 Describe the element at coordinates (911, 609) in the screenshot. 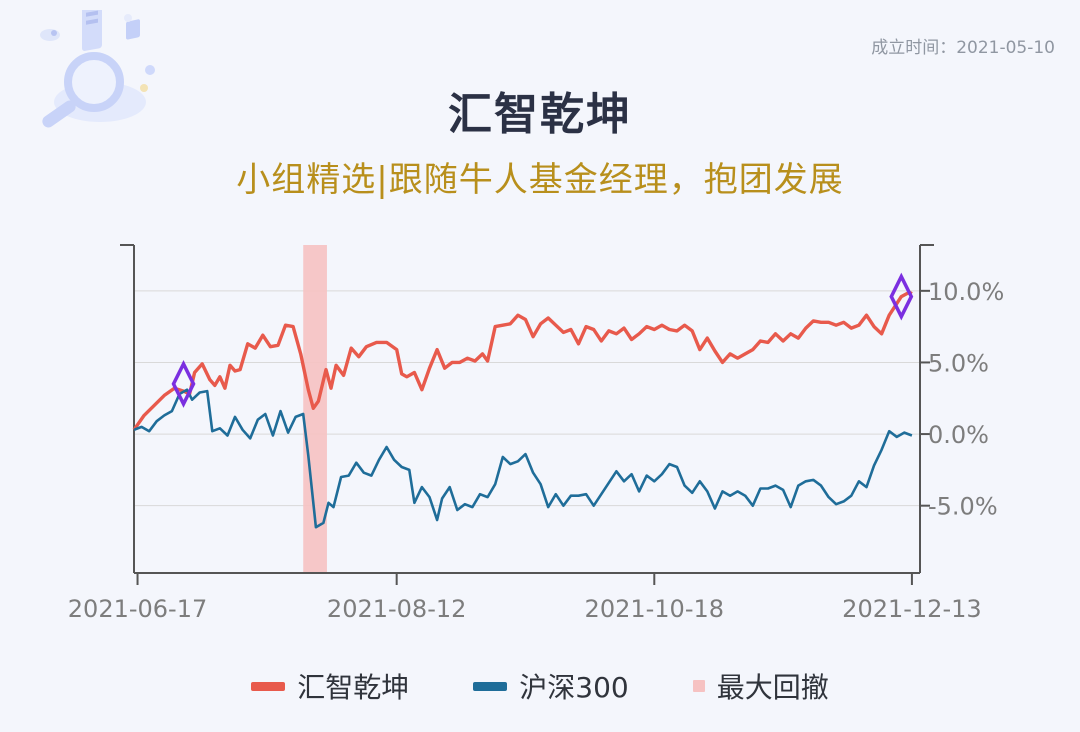

I see `x-tick-label: 2021-12-13` at that location.